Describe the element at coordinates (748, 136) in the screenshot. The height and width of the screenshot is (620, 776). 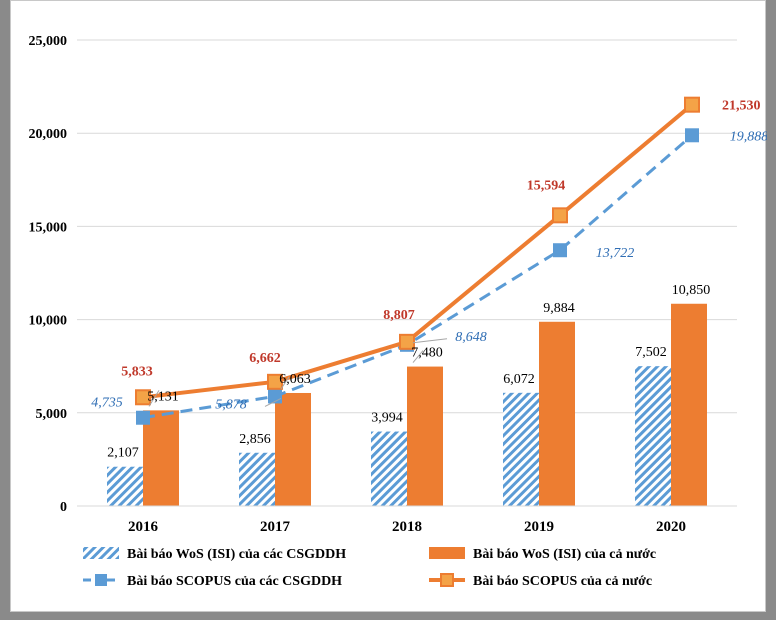
I see `line-label-scopus-csgddh: 19,888` at that location.